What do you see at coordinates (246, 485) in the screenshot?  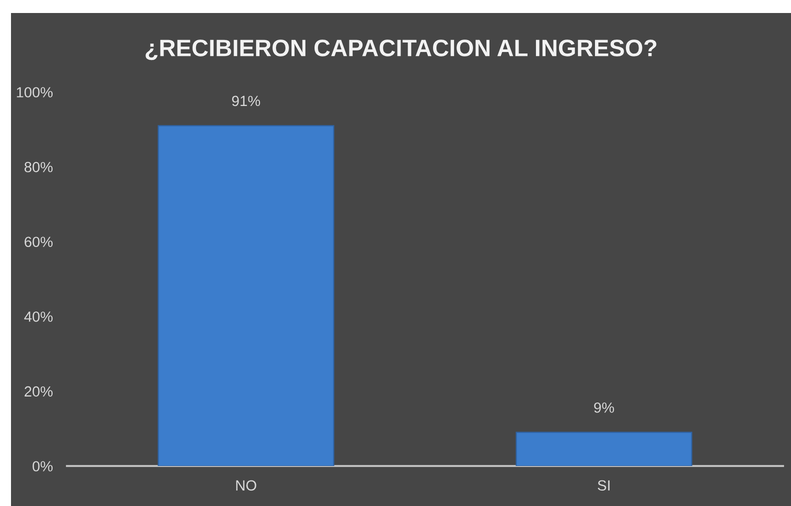 I see `x-tick-label: NO` at bounding box center [246, 485].